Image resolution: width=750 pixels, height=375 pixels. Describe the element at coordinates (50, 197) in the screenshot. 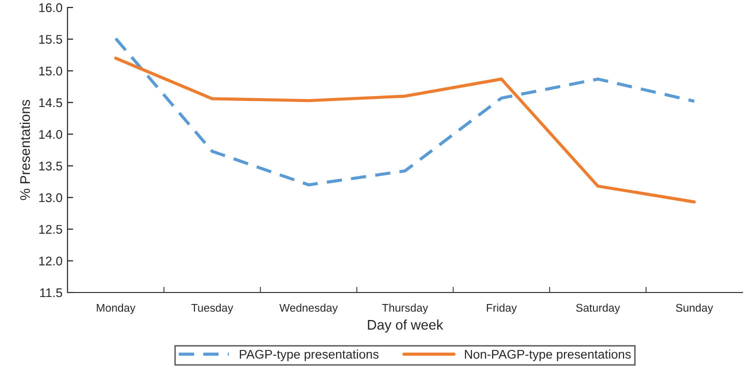

I see `y-tick-label: 13.0` at that location.